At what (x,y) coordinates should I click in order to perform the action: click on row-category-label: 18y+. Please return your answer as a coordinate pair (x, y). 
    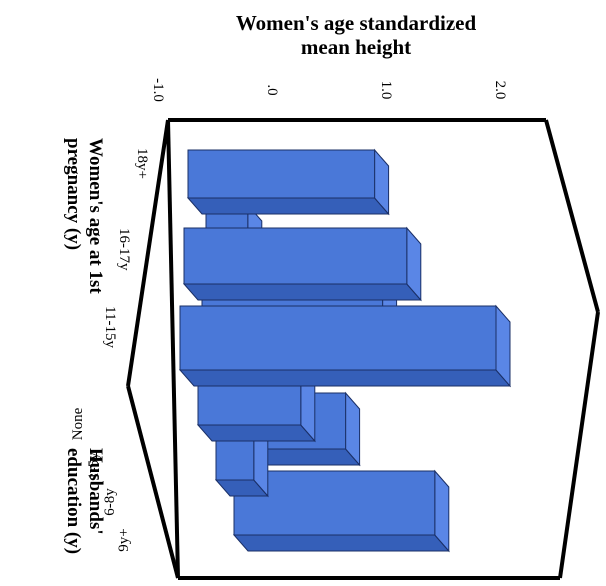
    Looking at the image, I should click on (142, 163).